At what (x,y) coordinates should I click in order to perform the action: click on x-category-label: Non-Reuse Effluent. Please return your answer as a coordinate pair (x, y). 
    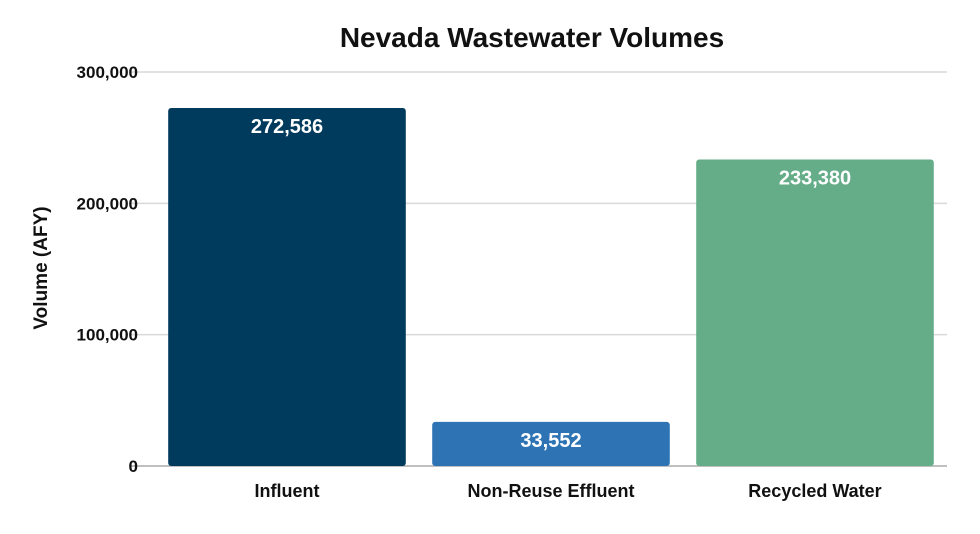
    Looking at the image, I should click on (550, 491).